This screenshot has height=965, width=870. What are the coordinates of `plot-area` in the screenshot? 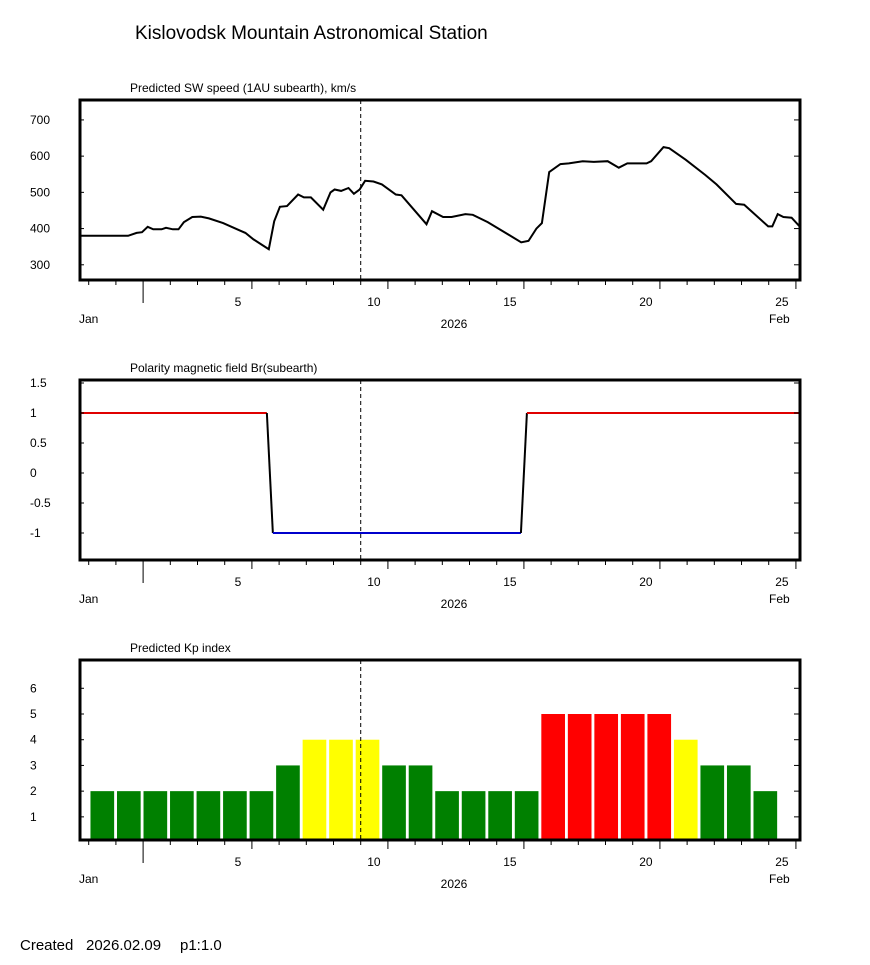 It's located at (434, 750).